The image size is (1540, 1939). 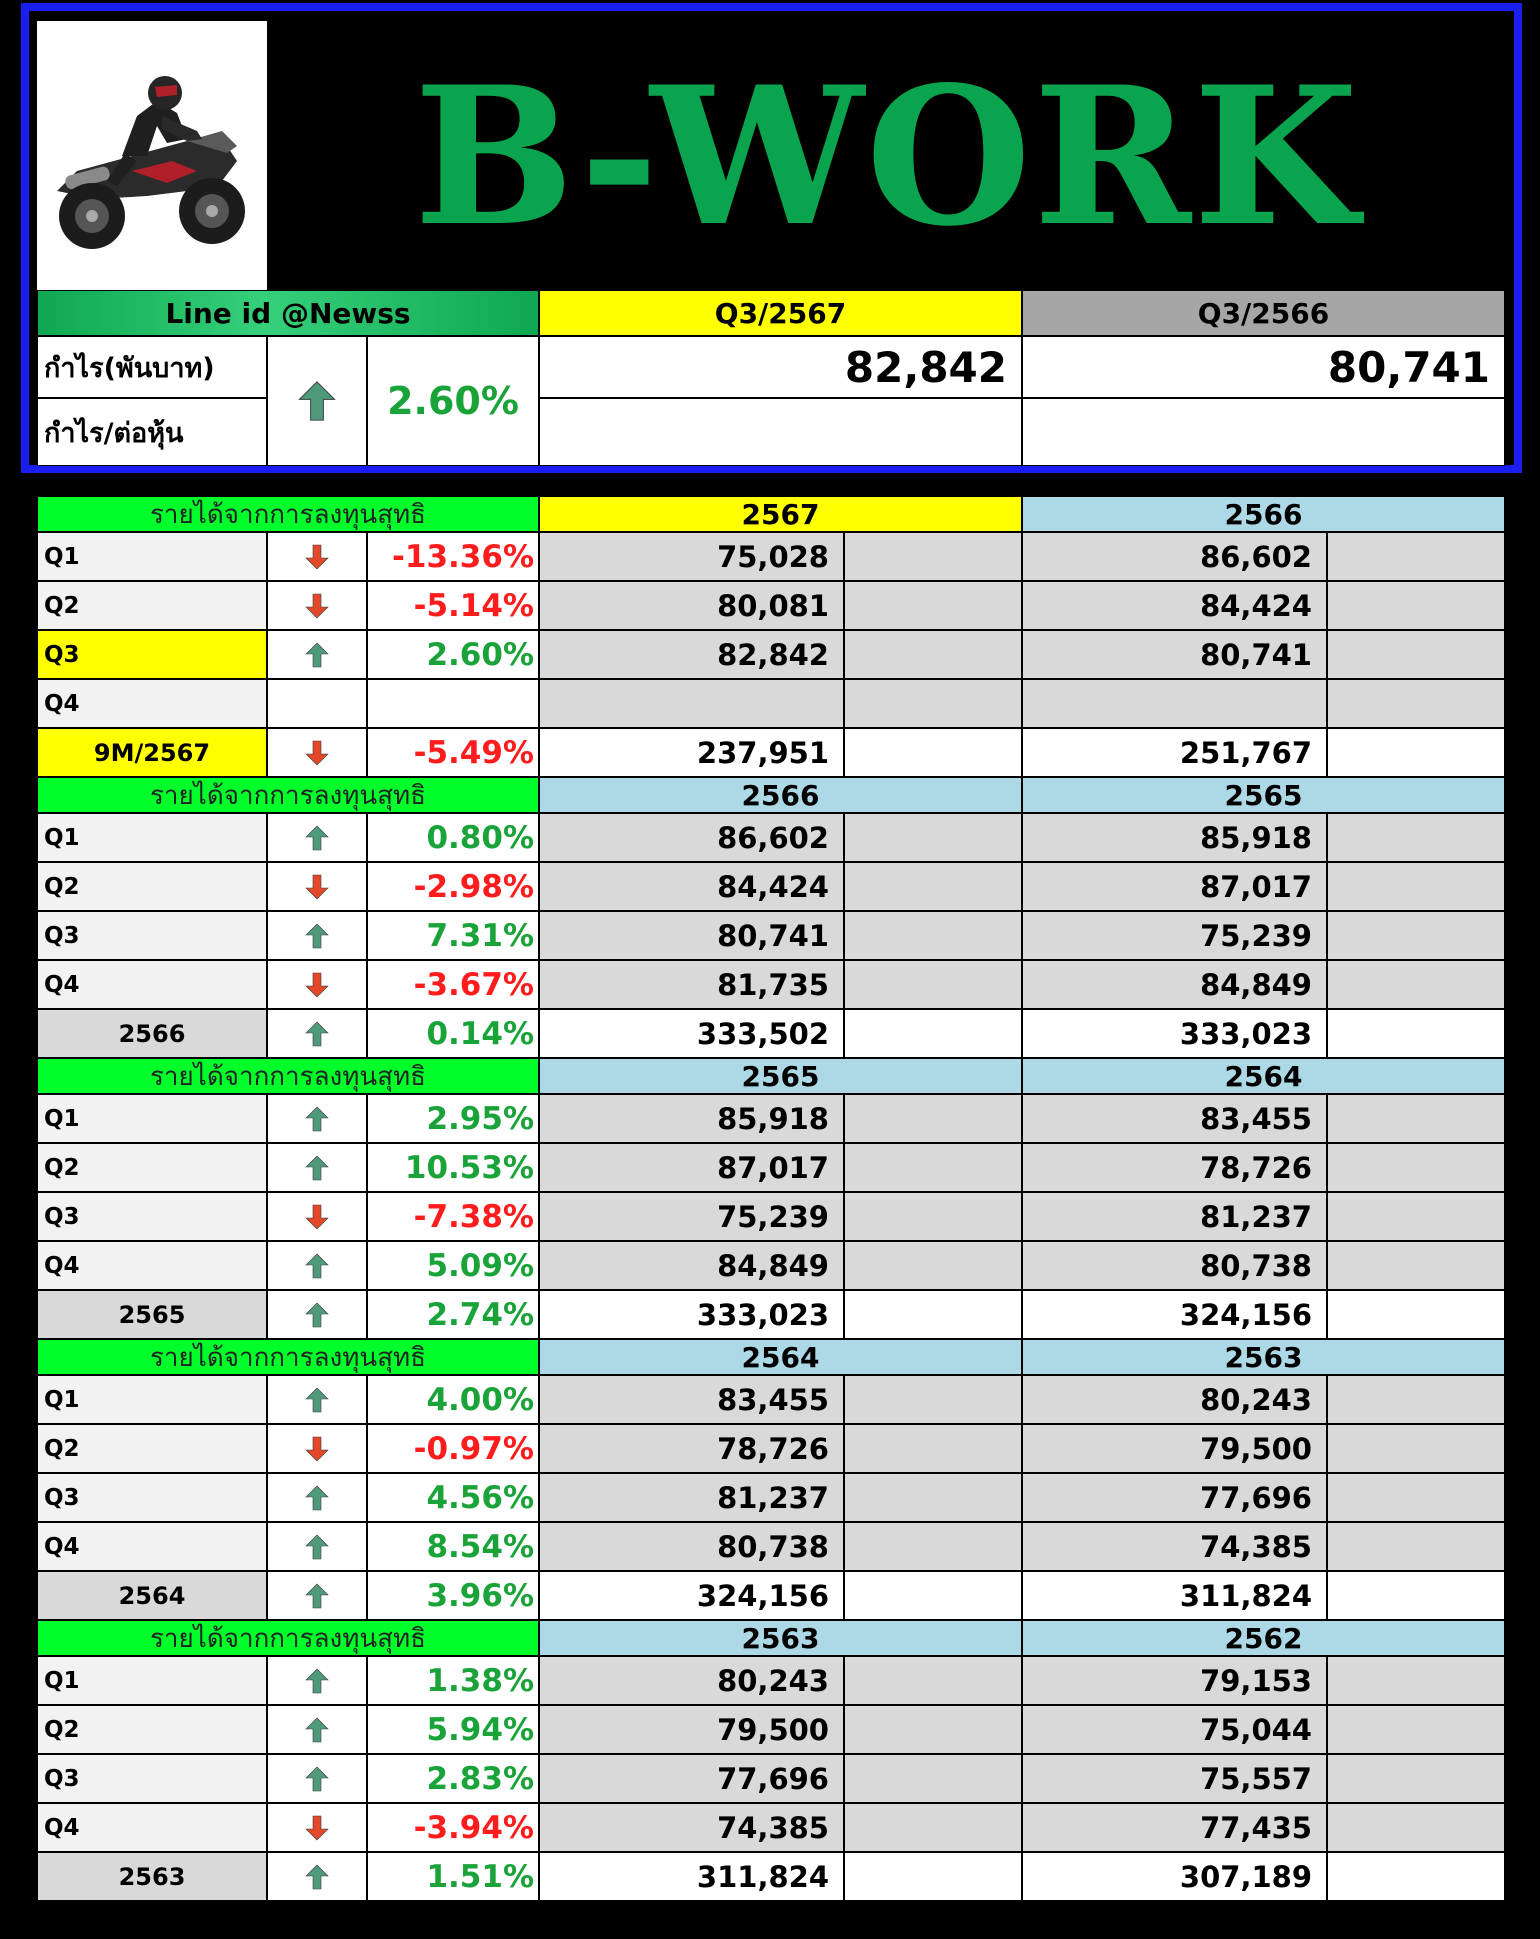 What do you see at coordinates (691, 752) in the screenshot?
I see `value-current: 237,951` at bounding box center [691, 752].